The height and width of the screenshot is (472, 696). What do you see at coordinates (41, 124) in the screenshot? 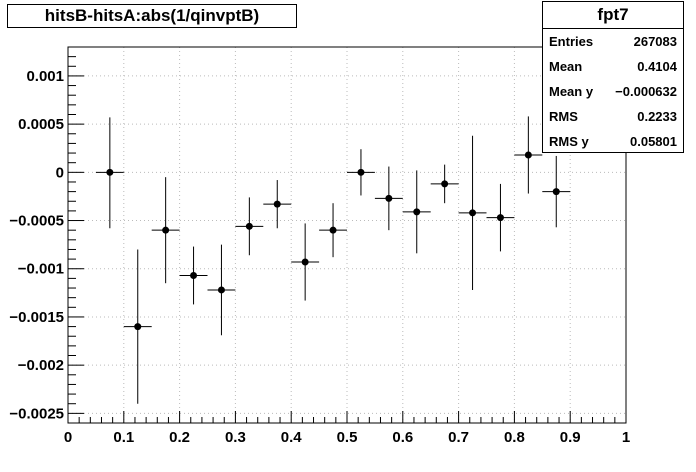
I see `y-tick-label: 0.0005` at bounding box center [41, 124].